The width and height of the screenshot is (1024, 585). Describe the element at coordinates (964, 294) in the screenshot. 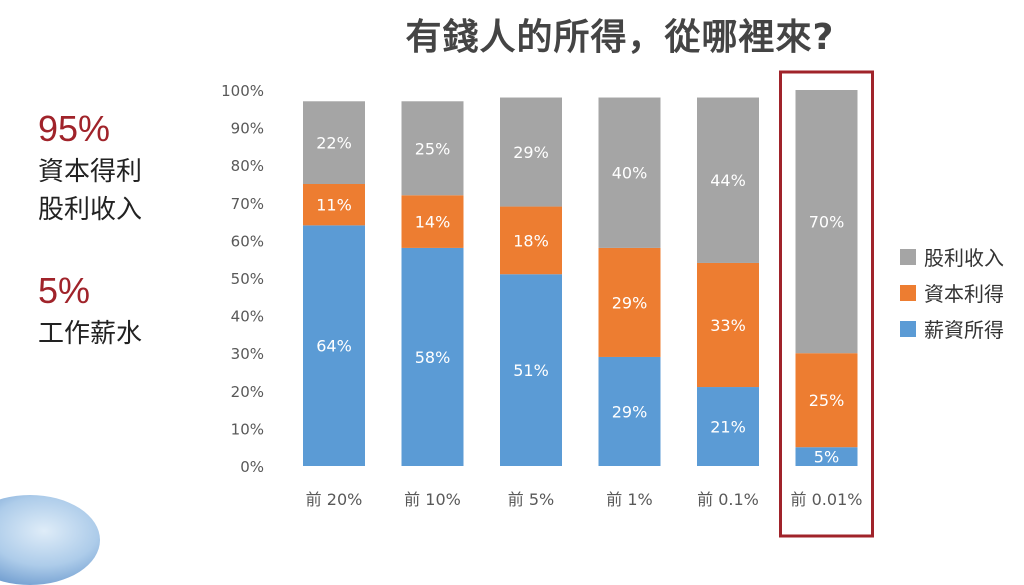

I see `legend-label: 資本利得` at that location.